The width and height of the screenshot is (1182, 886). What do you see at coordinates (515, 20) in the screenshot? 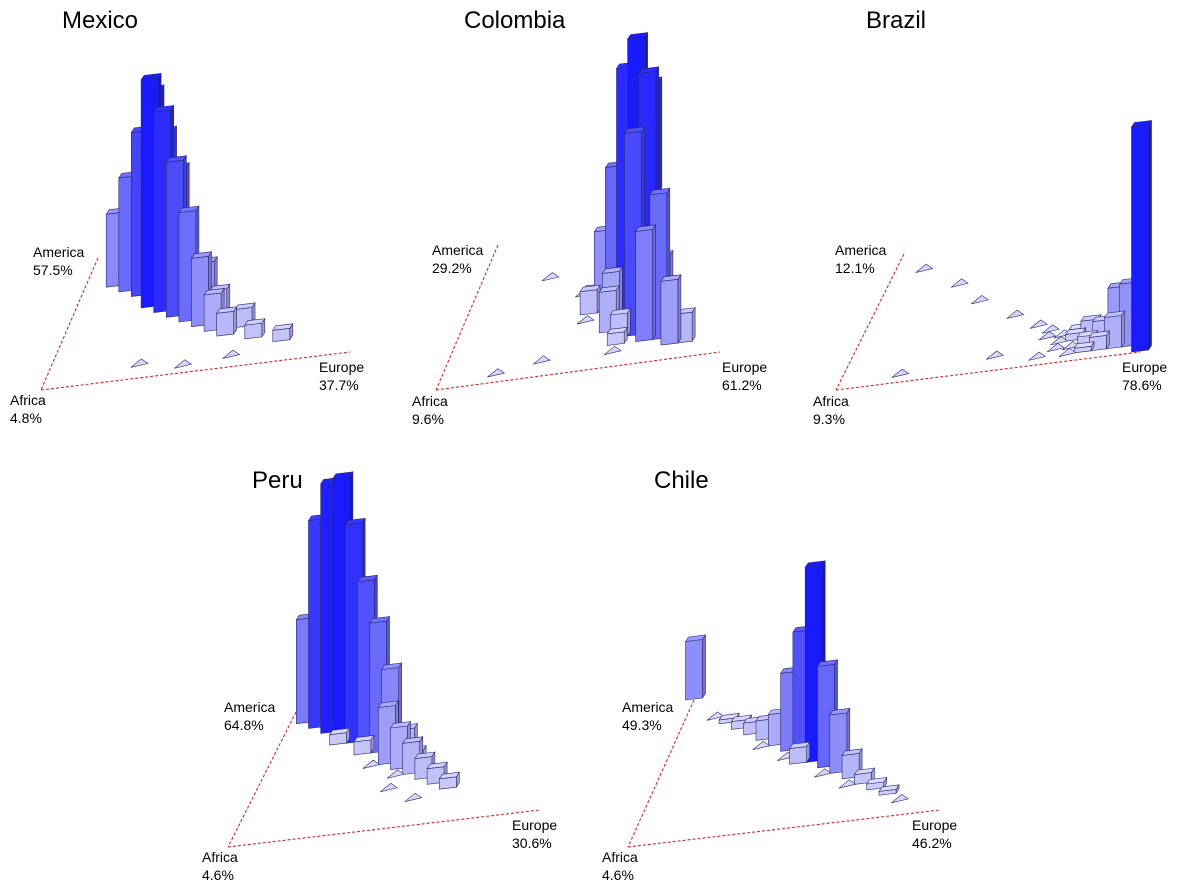
I see `panel-title-colombia: Colombia` at bounding box center [515, 20].